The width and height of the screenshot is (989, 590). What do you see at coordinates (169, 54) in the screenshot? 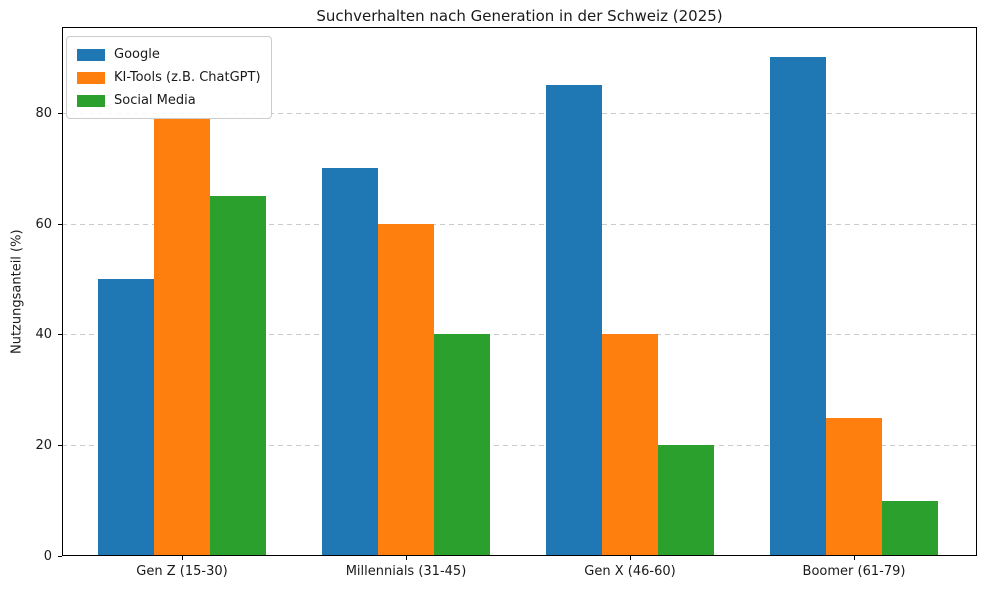
I see `legend-row: Google` at bounding box center [169, 54].